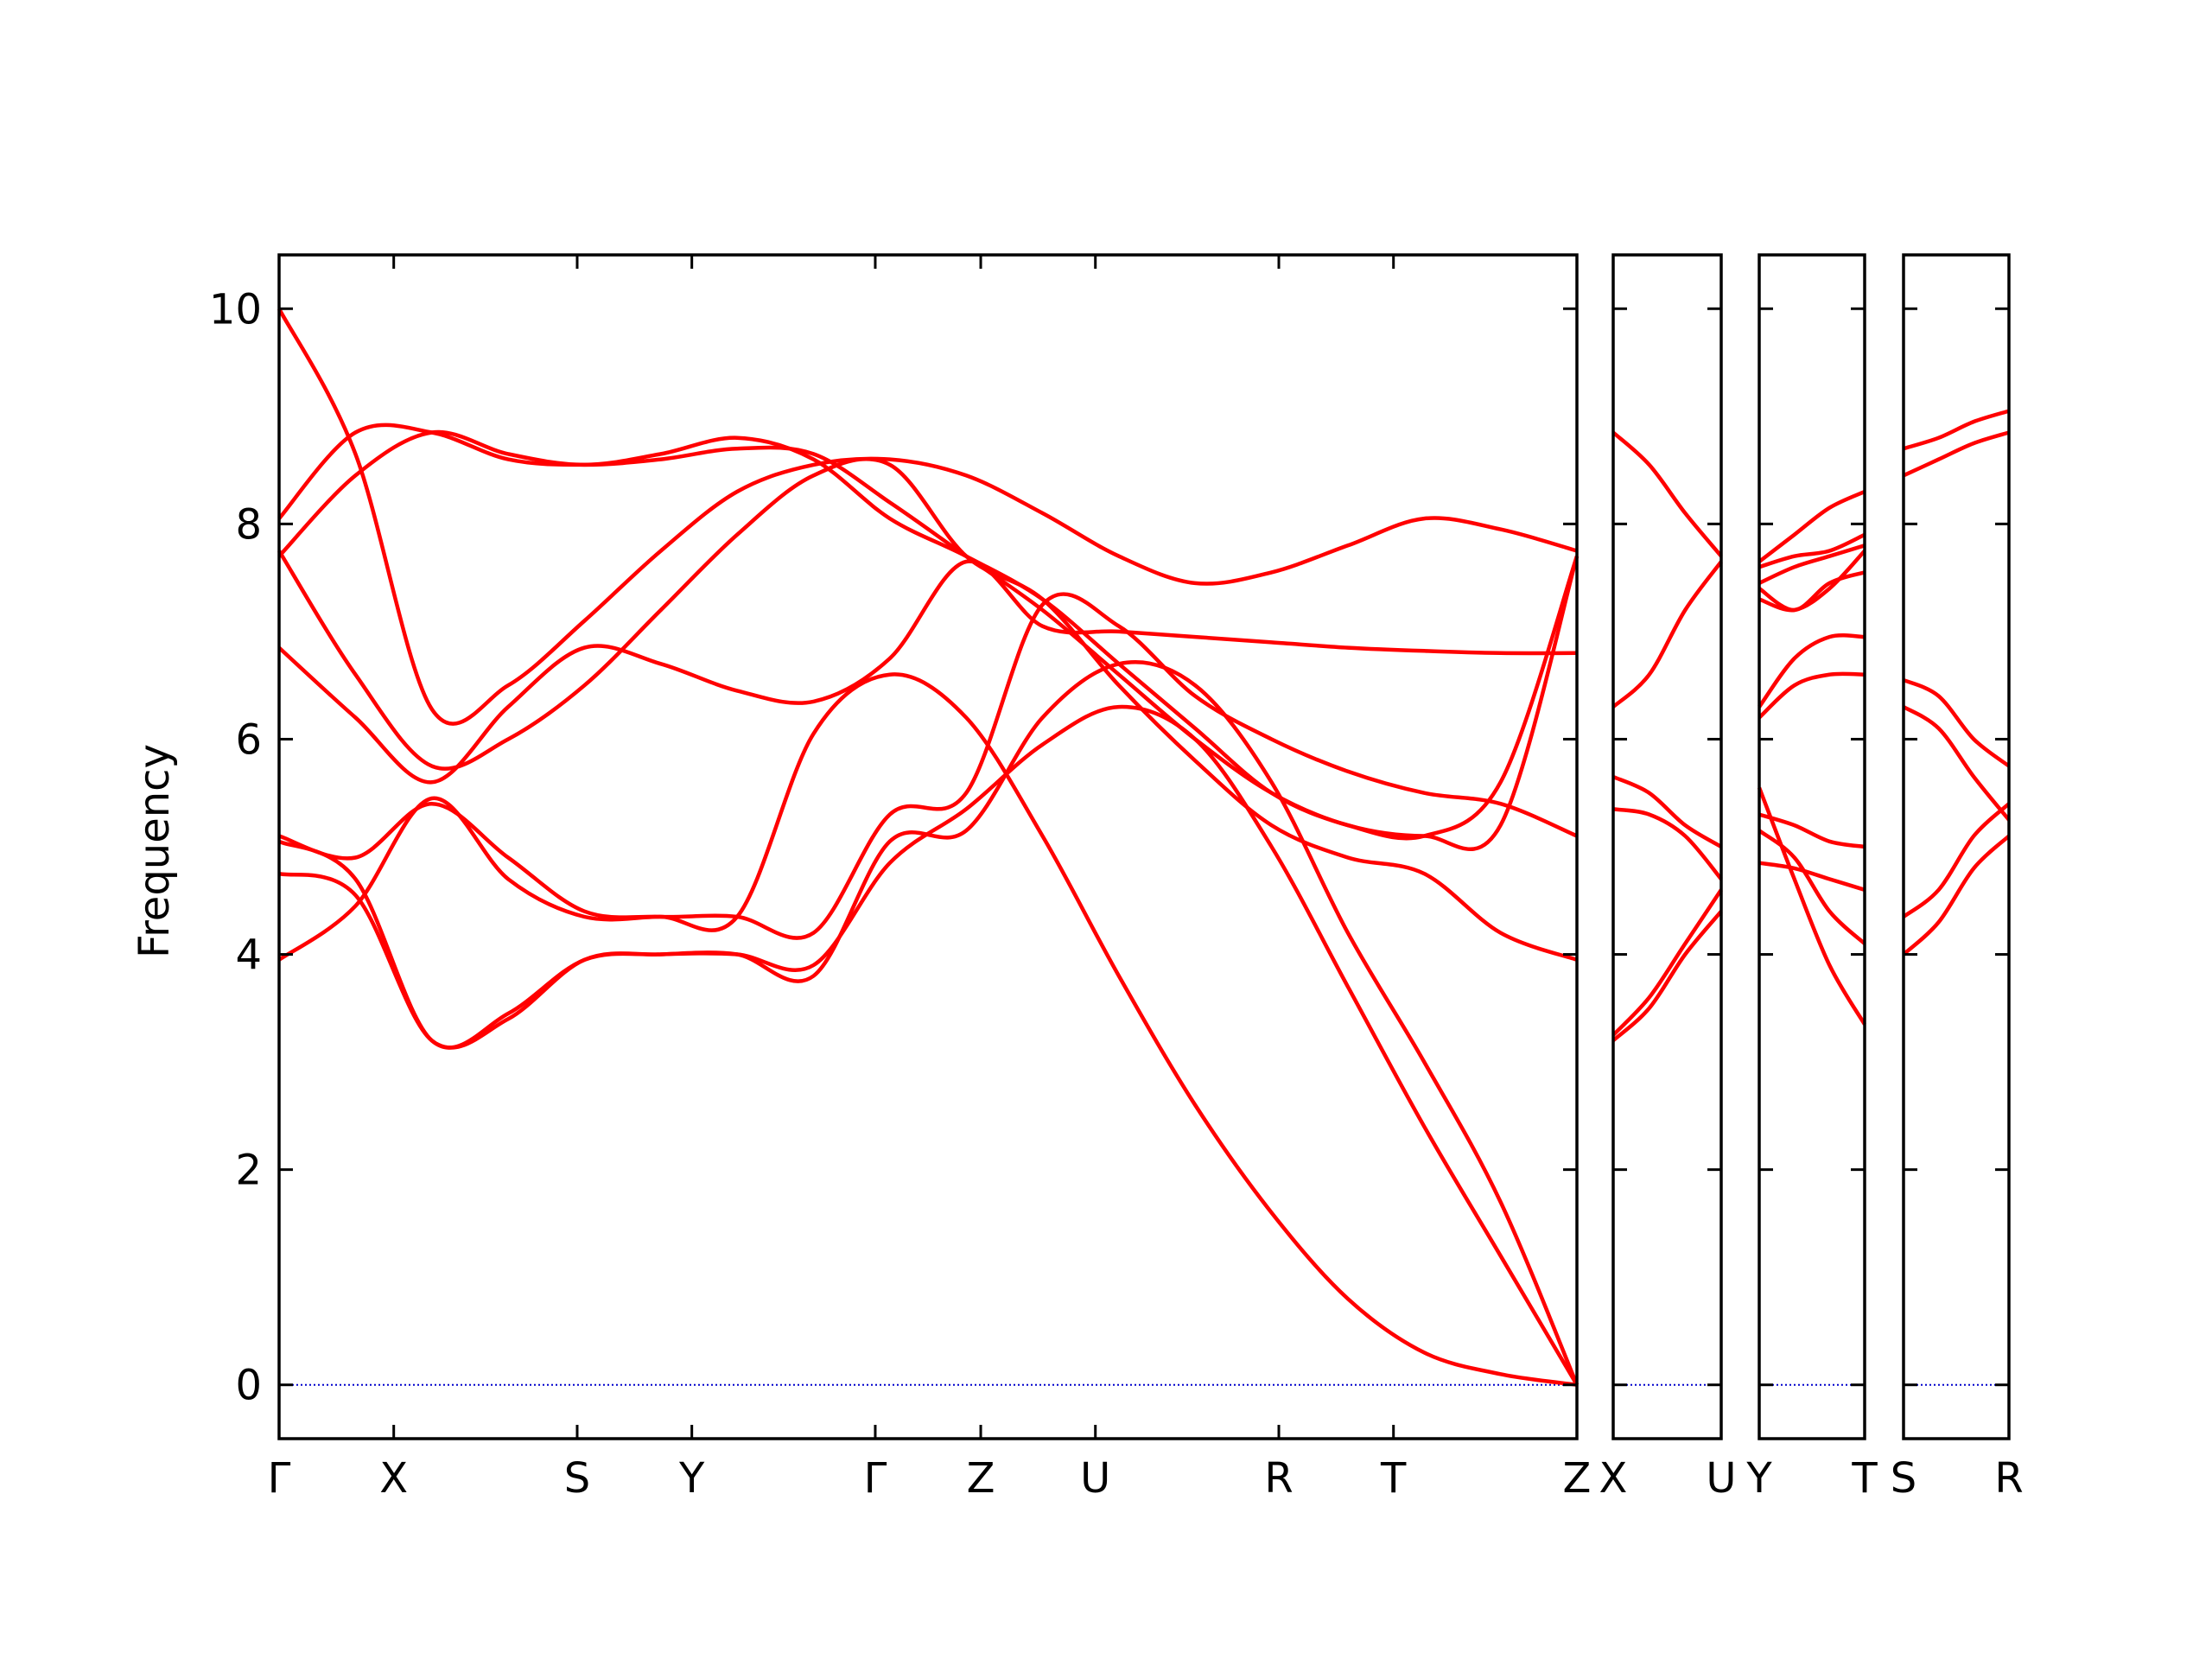 The image size is (2212, 1659). Describe the element at coordinates (235, 309) in the screenshot. I see `y-tick-label: 10` at that location.